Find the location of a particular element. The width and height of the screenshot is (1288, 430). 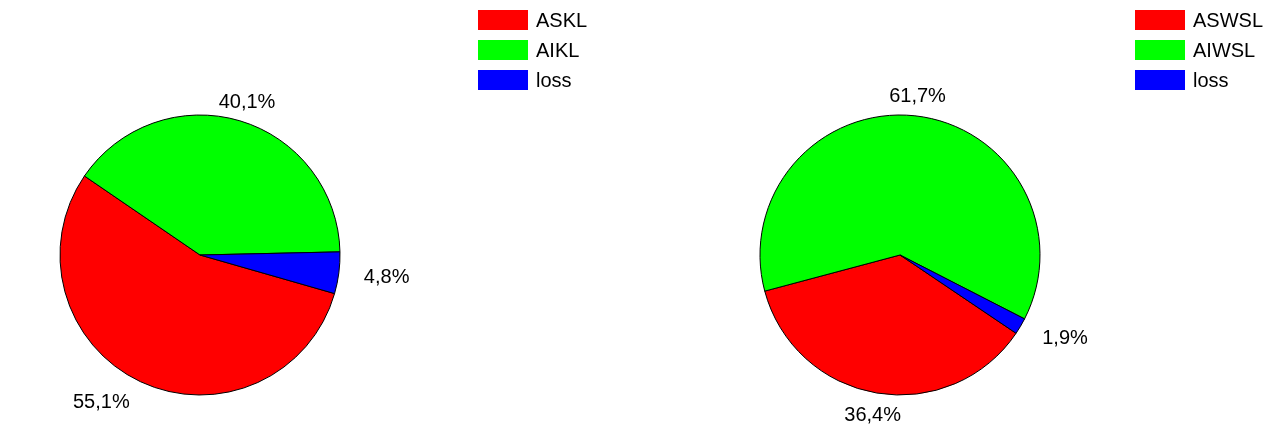

data-label: 61,7% is located at coordinates (918, 94).